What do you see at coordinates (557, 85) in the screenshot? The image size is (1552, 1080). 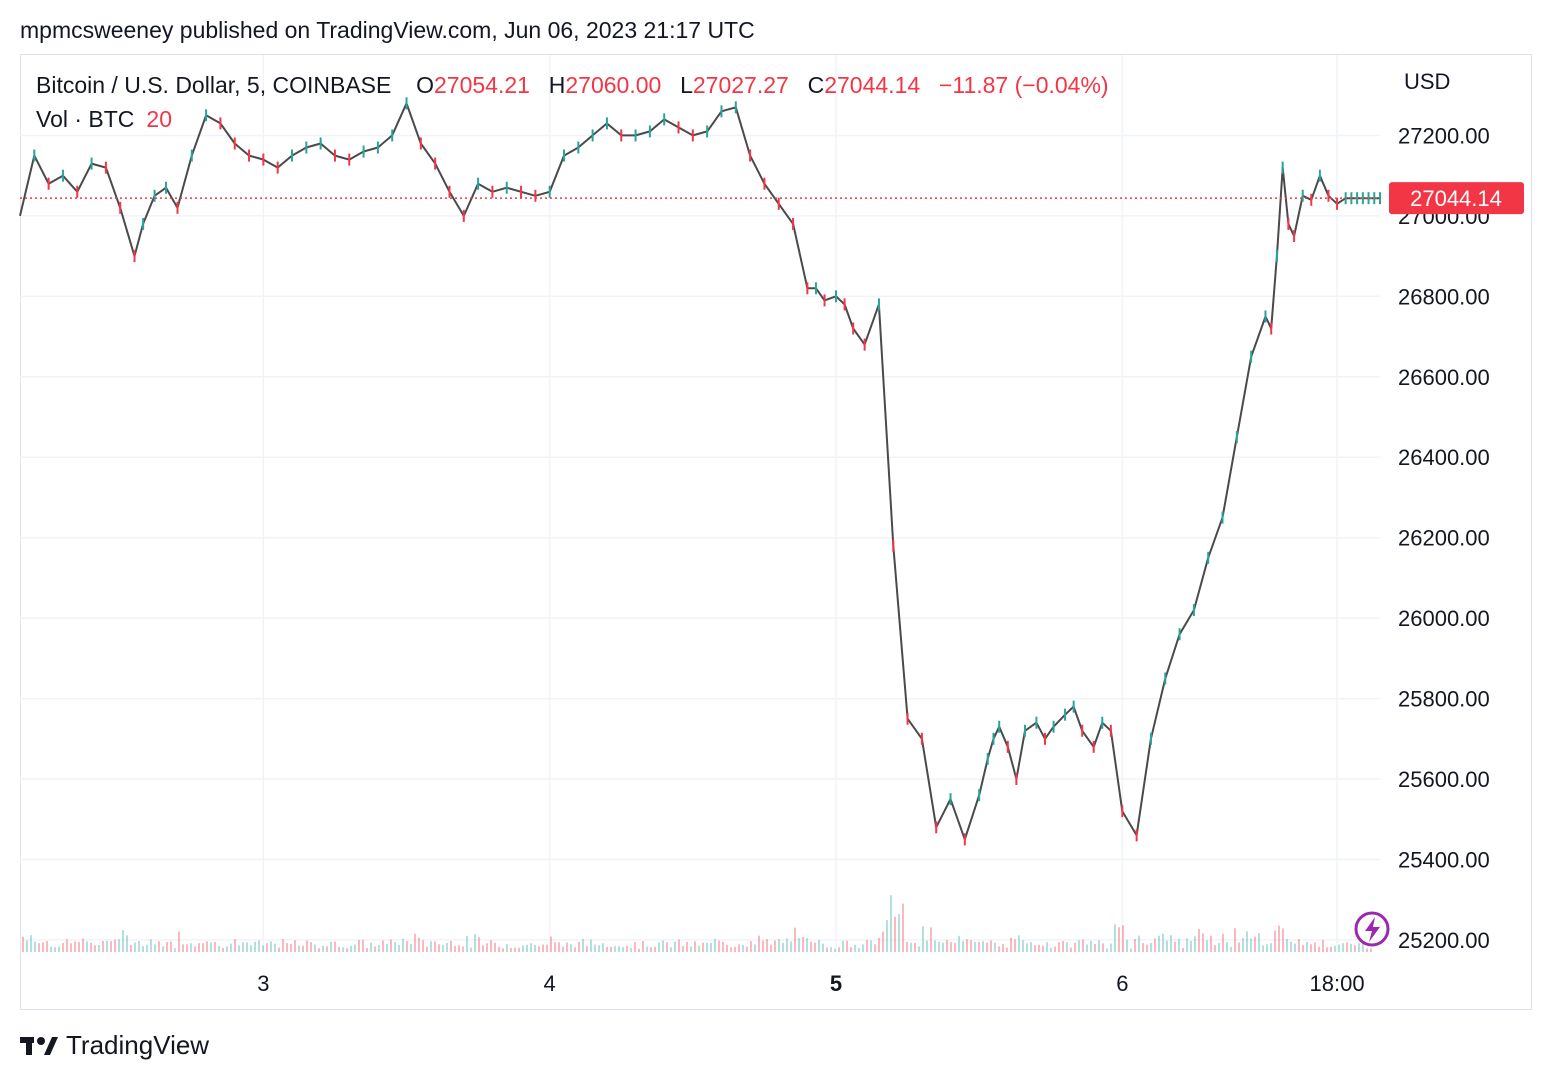 I see `high-label: H` at bounding box center [557, 85].